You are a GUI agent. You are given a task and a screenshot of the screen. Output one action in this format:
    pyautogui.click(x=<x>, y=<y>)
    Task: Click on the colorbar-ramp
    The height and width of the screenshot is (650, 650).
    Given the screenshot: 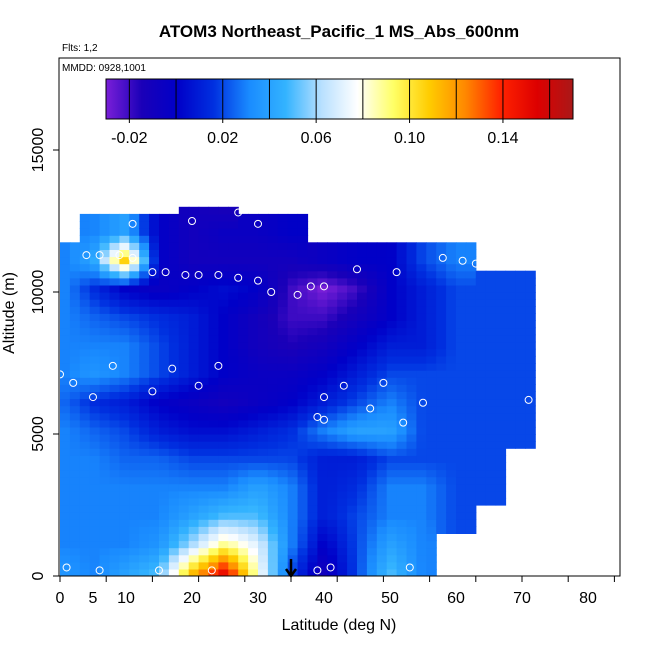 What is the action you would take?
    pyautogui.click(x=339, y=99)
    